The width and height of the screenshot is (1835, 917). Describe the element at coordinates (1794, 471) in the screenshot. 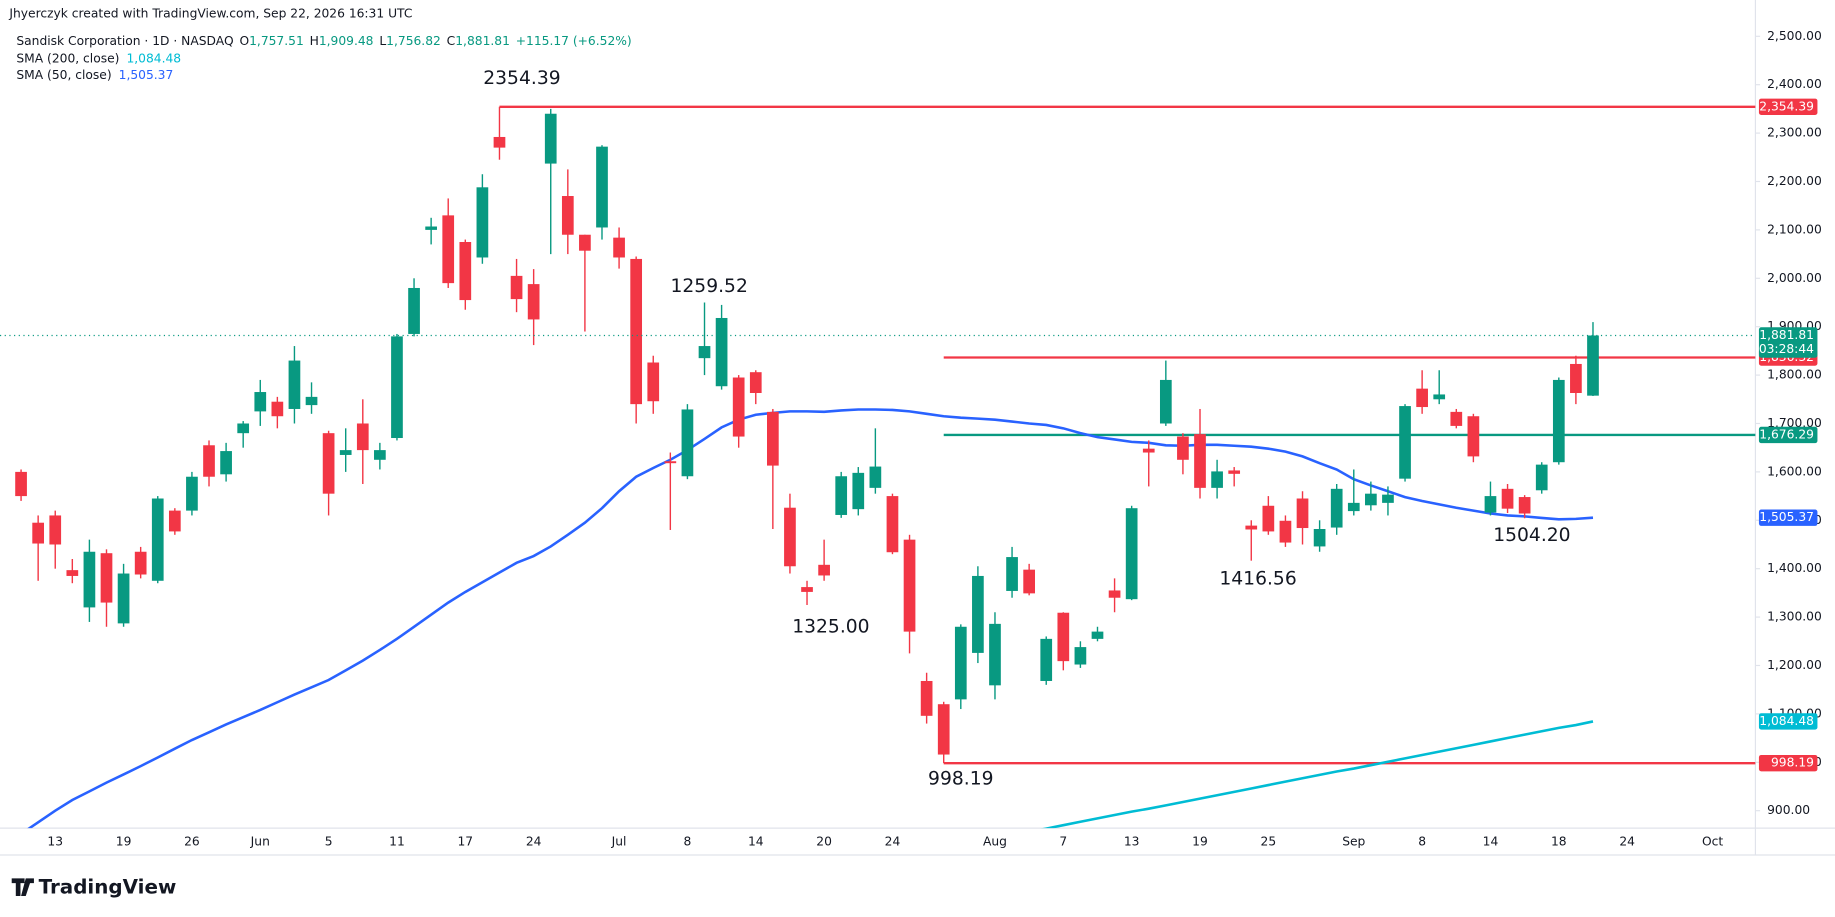

I see `y-tick-label: 1,600.00` at that location.